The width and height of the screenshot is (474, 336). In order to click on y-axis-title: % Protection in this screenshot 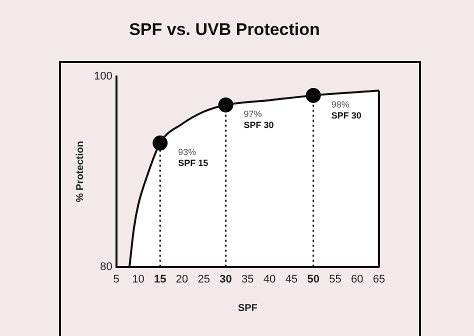, I will do `click(80, 171)`.